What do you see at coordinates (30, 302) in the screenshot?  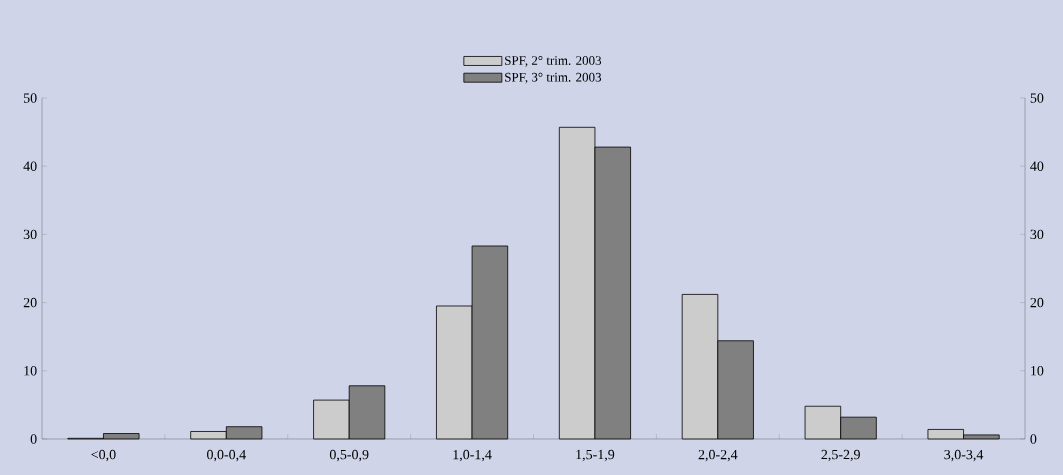 I see `y-tick-label: 20` at bounding box center [30, 302].